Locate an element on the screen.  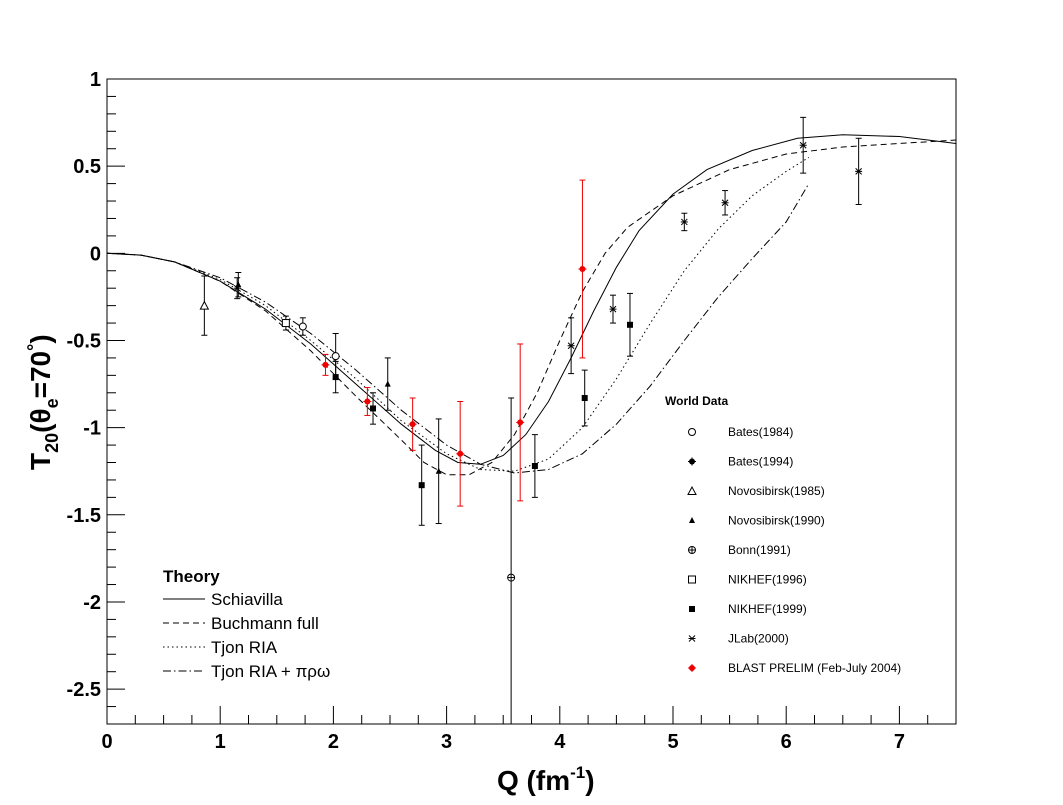
x-tick-label: 3 is located at coordinates (446, 742).